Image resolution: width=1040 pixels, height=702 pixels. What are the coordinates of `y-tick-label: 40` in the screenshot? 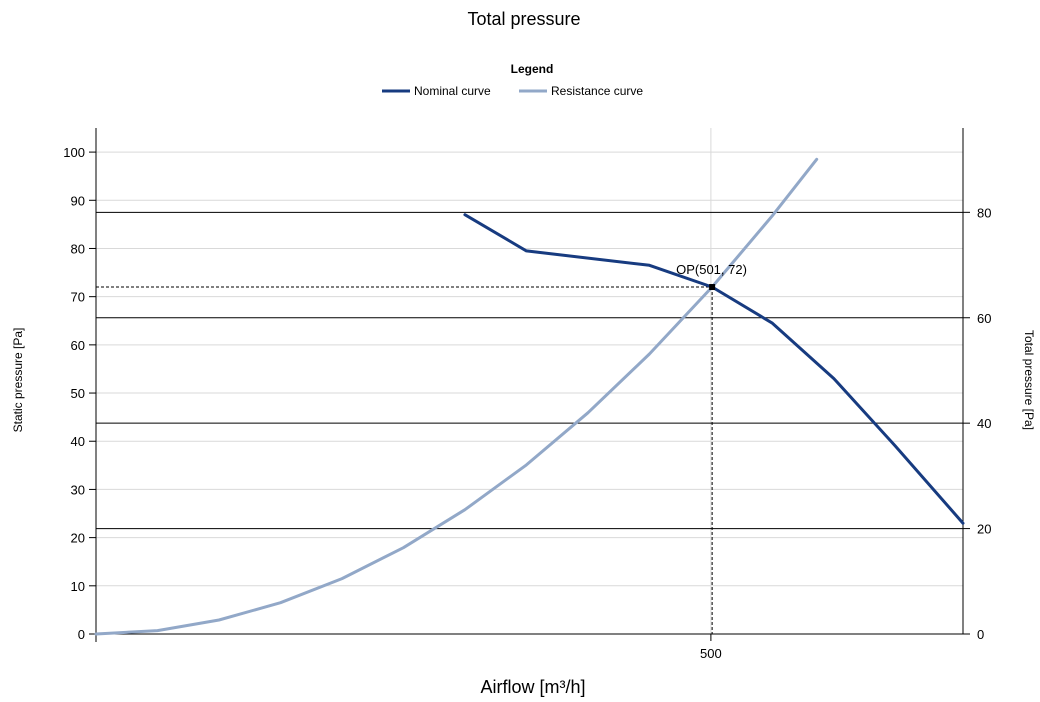 It's located at (78, 441).